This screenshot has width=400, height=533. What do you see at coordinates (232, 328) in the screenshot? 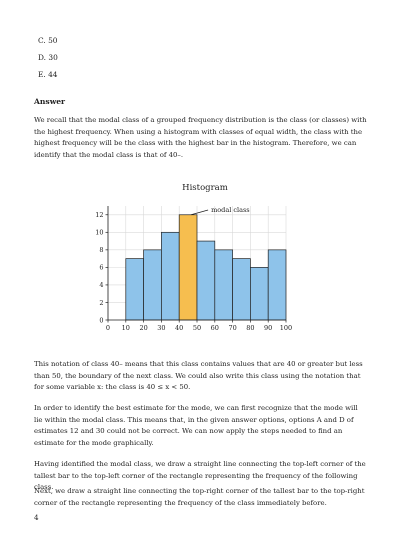
I see `x-tick-label: 70` at bounding box center [232, 328].